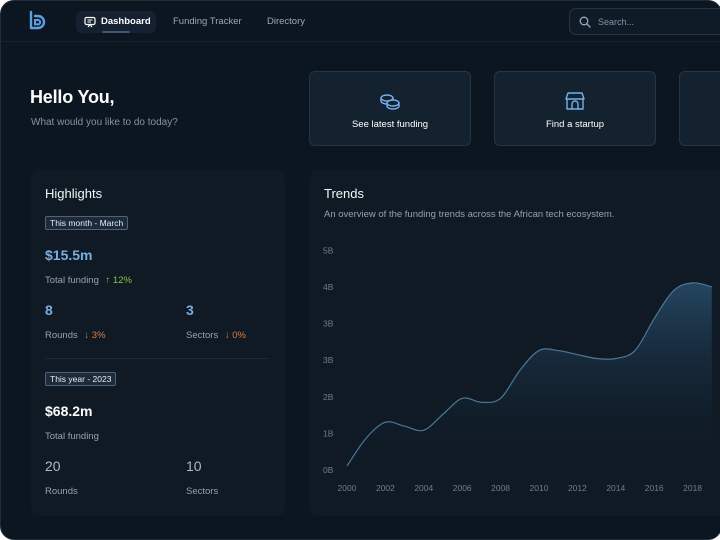 Image resolution: width=720 pixels, height=540 pixels. What do you see at coordinates (385, 488) in the screenshot?
I see `x-tick-label: 2002` at bounding box center [385, 488].